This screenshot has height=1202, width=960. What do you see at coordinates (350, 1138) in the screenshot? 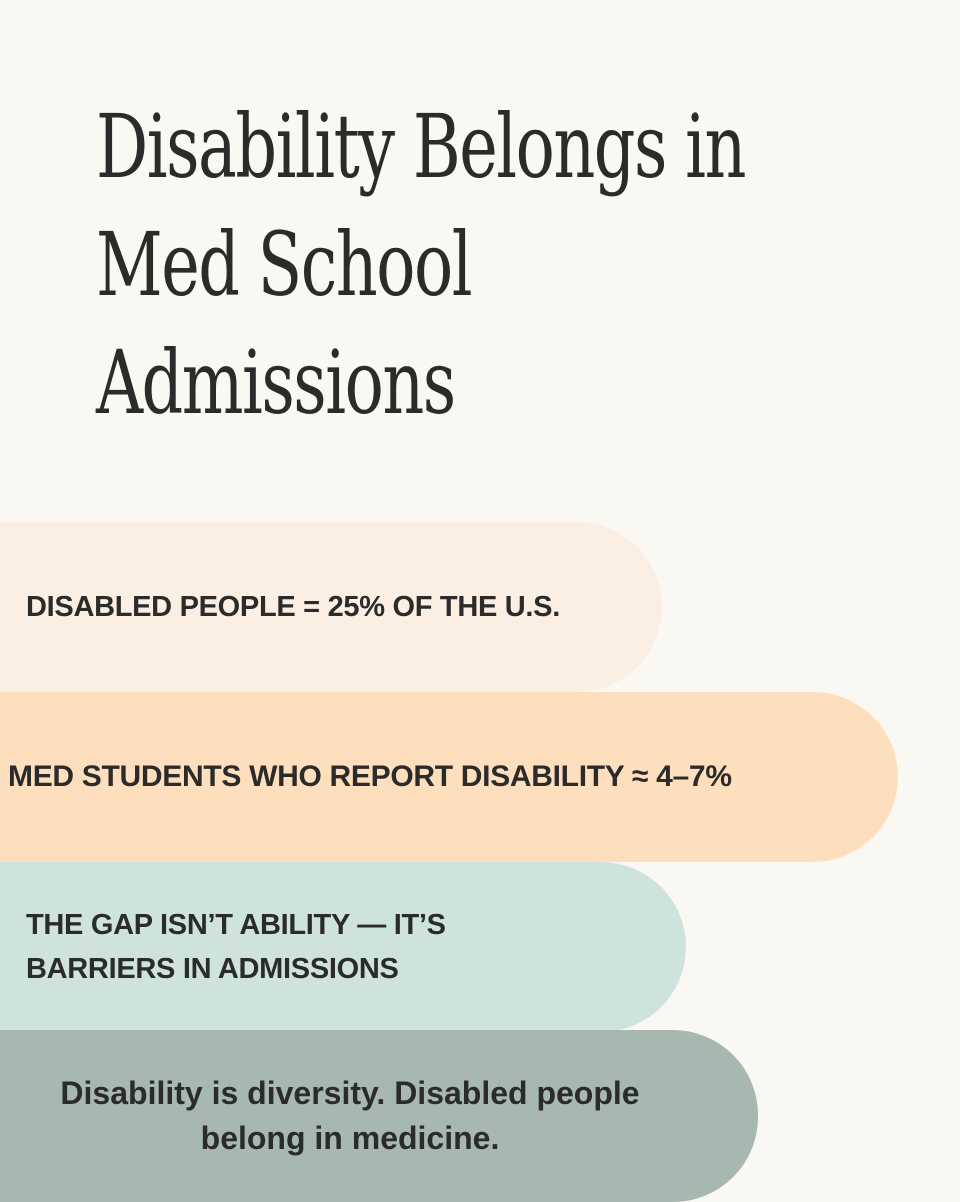
I see `closing-statement-line: belong in medicine.` at bounding box center [350, 1138].